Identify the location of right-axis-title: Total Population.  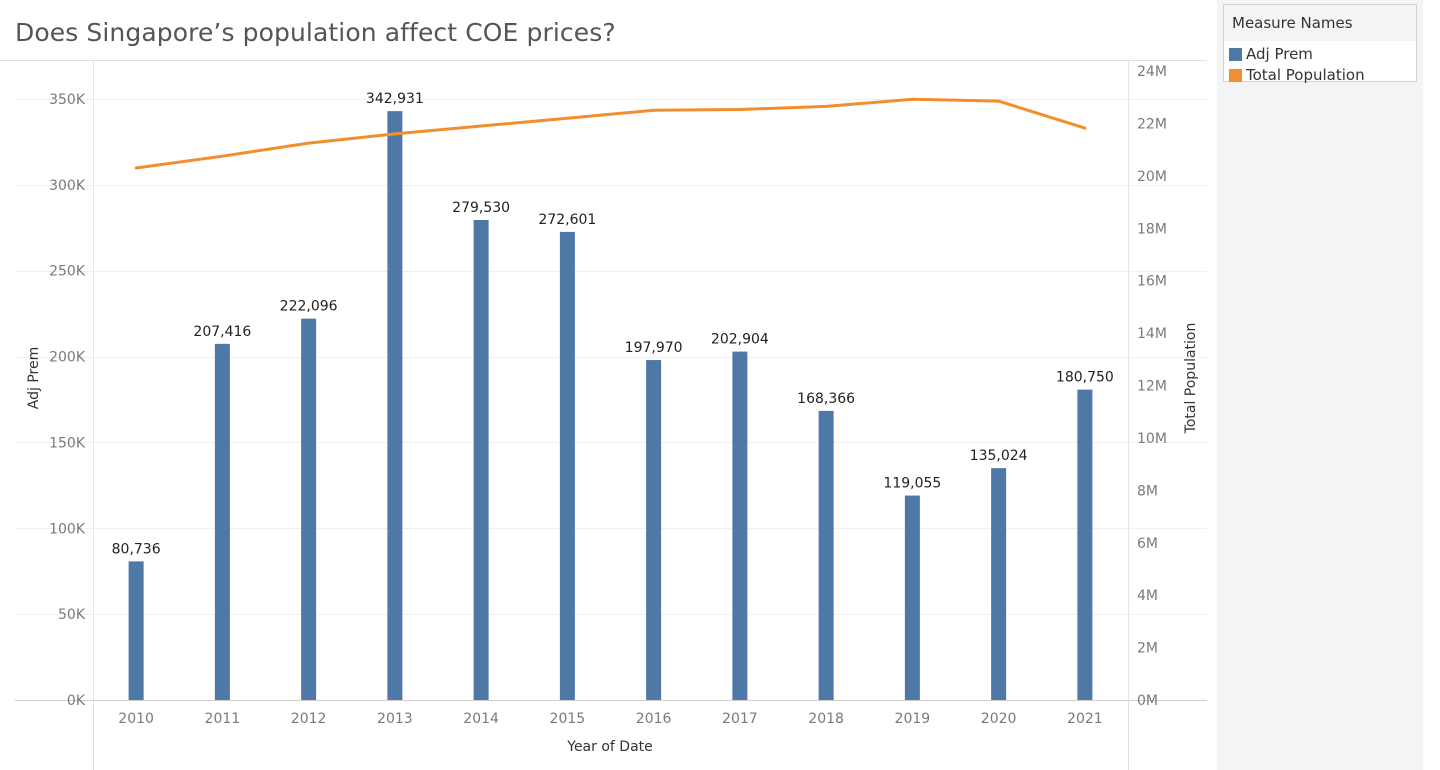
(1191, 379).